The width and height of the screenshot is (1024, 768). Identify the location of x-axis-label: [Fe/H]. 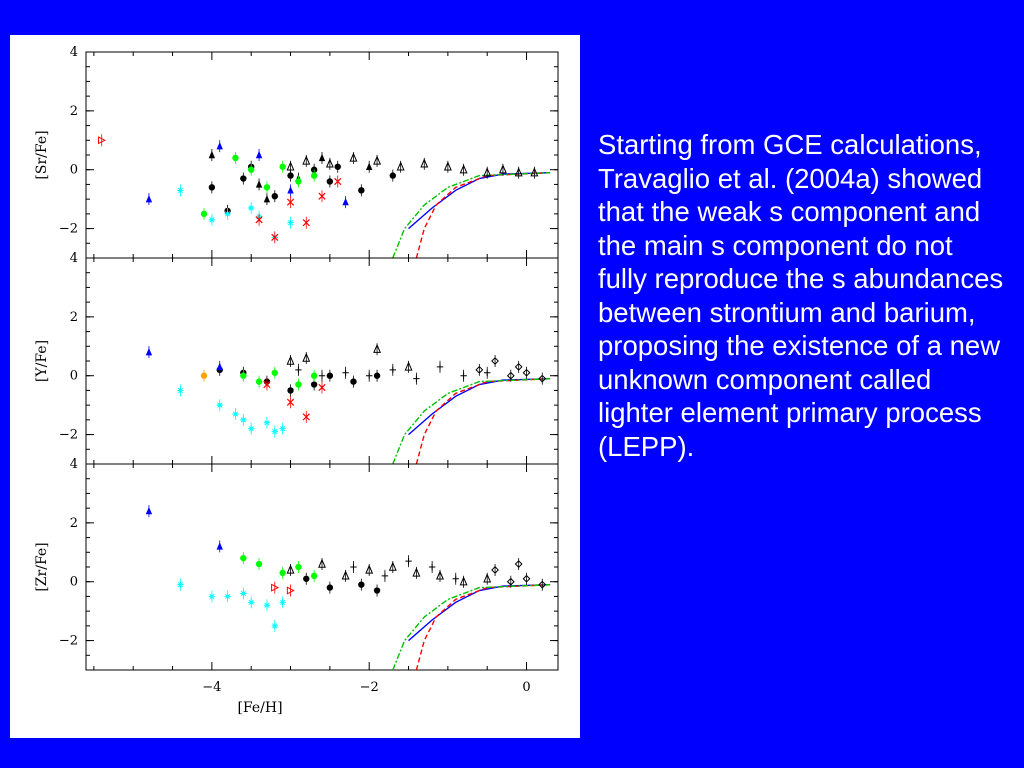
(259, 708).